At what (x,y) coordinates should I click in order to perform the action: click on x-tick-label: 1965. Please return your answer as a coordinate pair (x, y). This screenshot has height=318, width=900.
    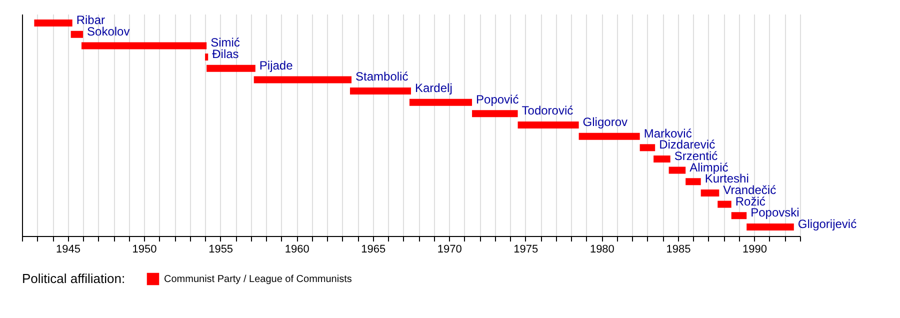
    Looking at the image, I should click on (373, 250).